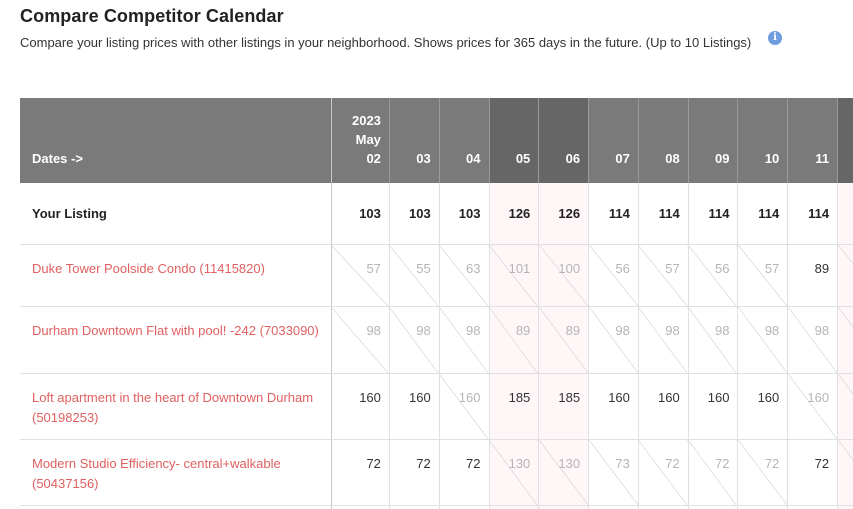 Image resolution: width=853 pixels, height=509 pixels. What do you see at coordinates (414, 140) in the screenshot?
I see `date-header-03: 03` at bounding box center [414, 140].